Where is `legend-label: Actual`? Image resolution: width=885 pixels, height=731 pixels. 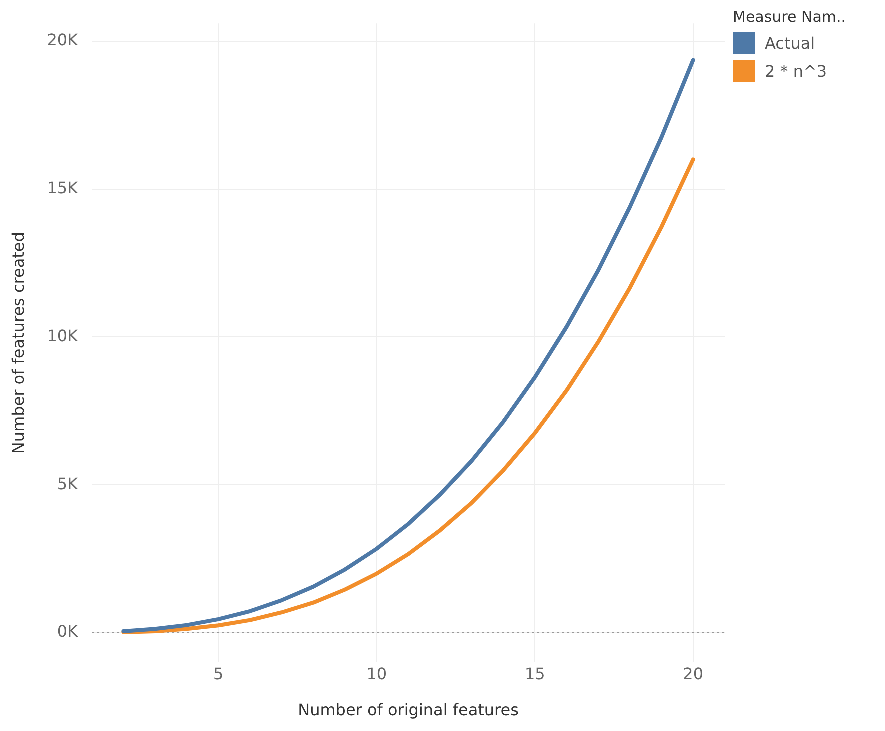
legend-label: Actual is located at coordinates (790, 43).